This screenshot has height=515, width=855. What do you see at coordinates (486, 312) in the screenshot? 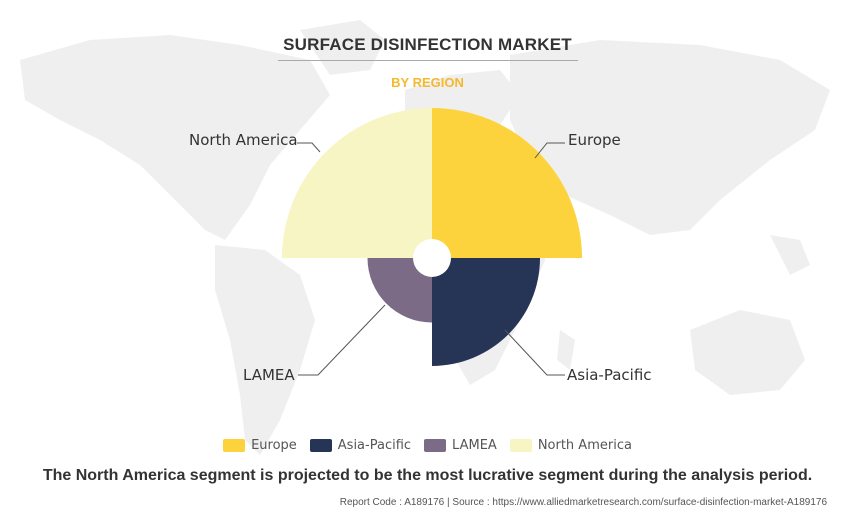
I see `slice-asia-pacific` at bounding box center [486, 312].